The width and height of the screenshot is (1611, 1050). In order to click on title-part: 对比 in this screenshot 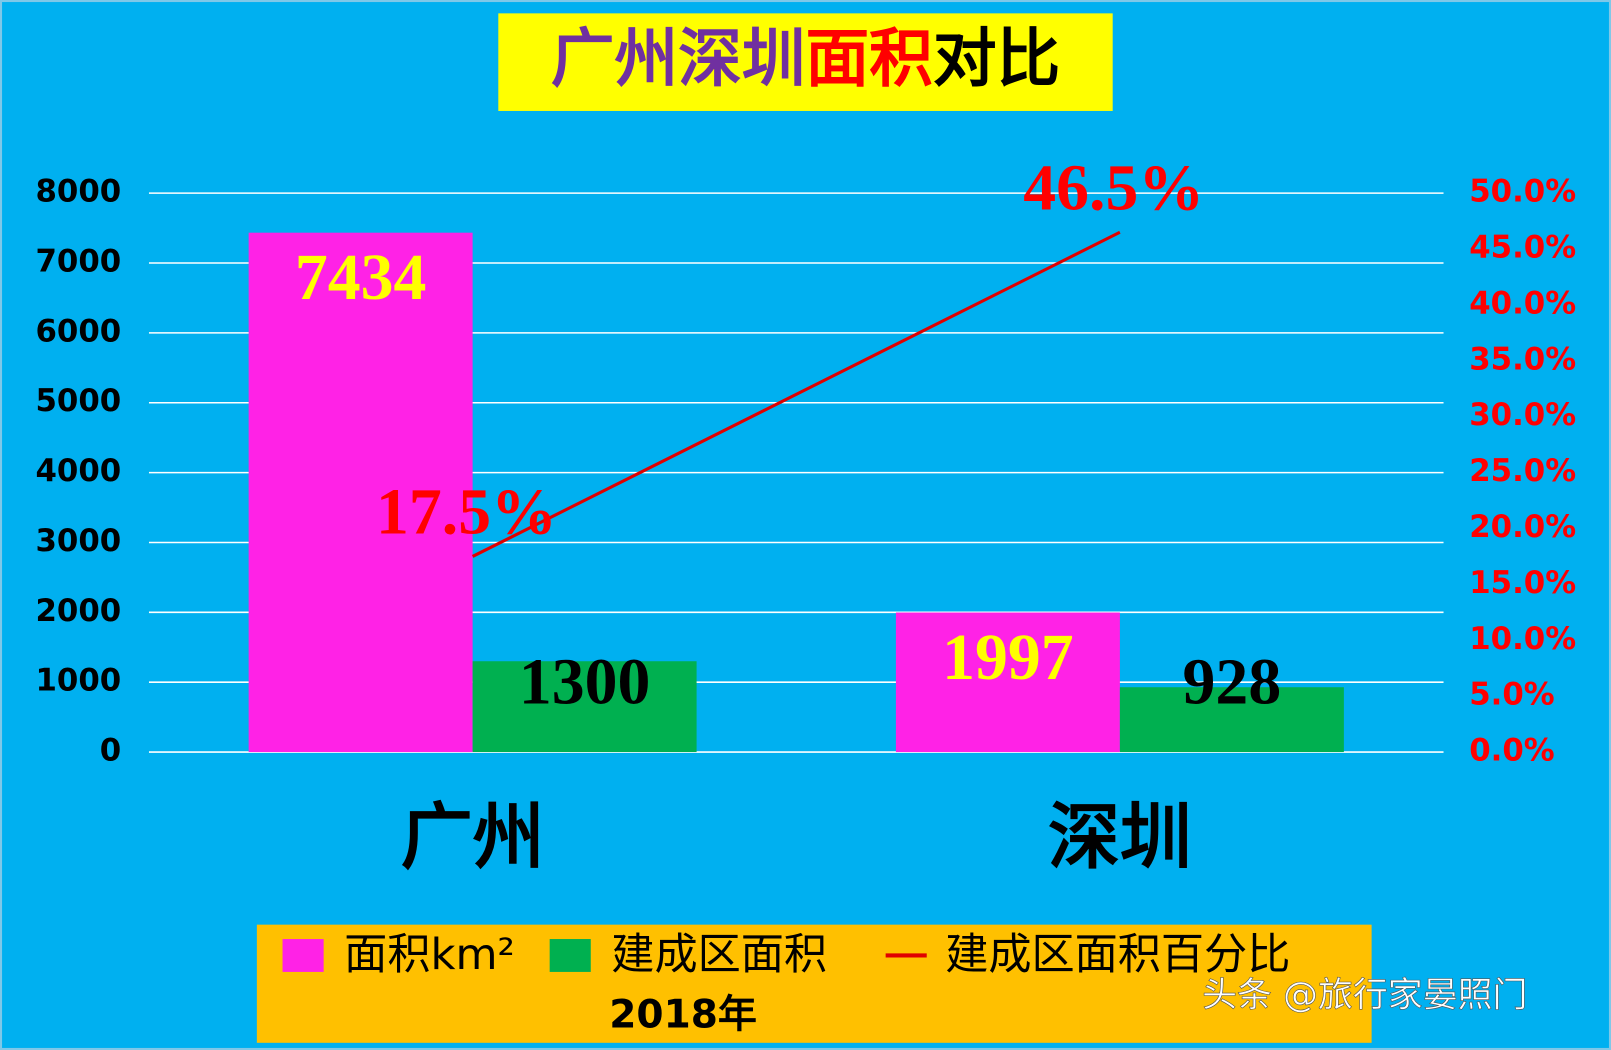, I will do `click(996, 59)`.